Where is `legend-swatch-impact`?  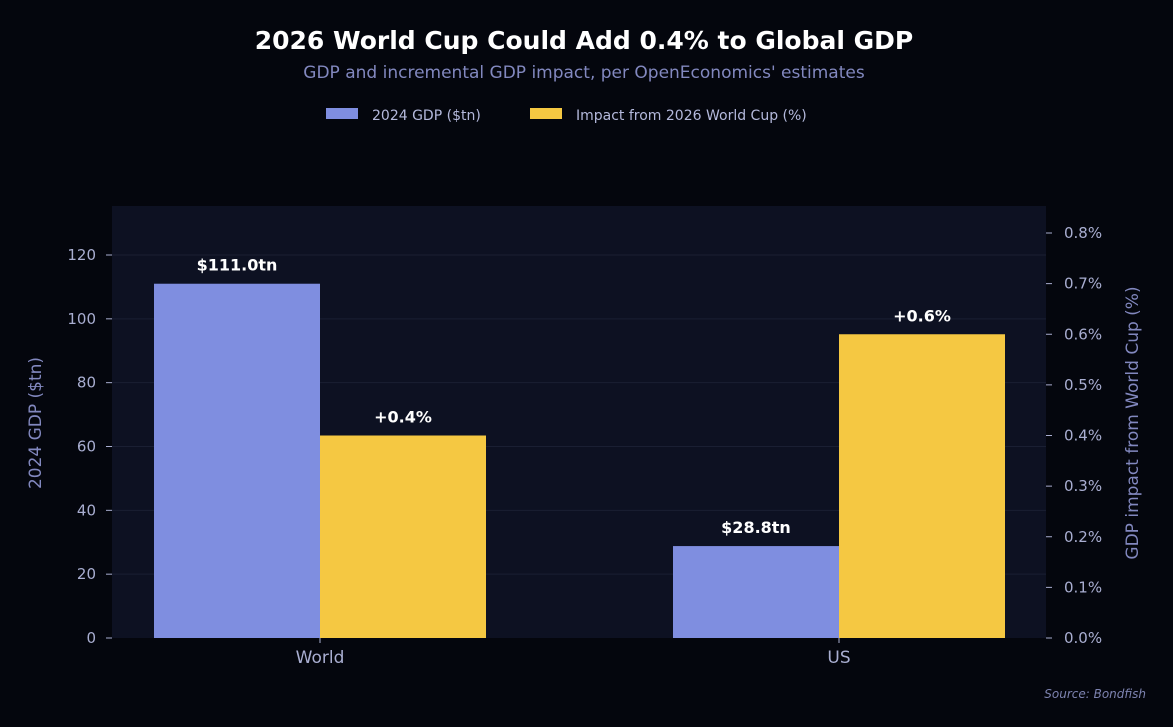 legend-swatch-impact is located at coordinates (546, 113).